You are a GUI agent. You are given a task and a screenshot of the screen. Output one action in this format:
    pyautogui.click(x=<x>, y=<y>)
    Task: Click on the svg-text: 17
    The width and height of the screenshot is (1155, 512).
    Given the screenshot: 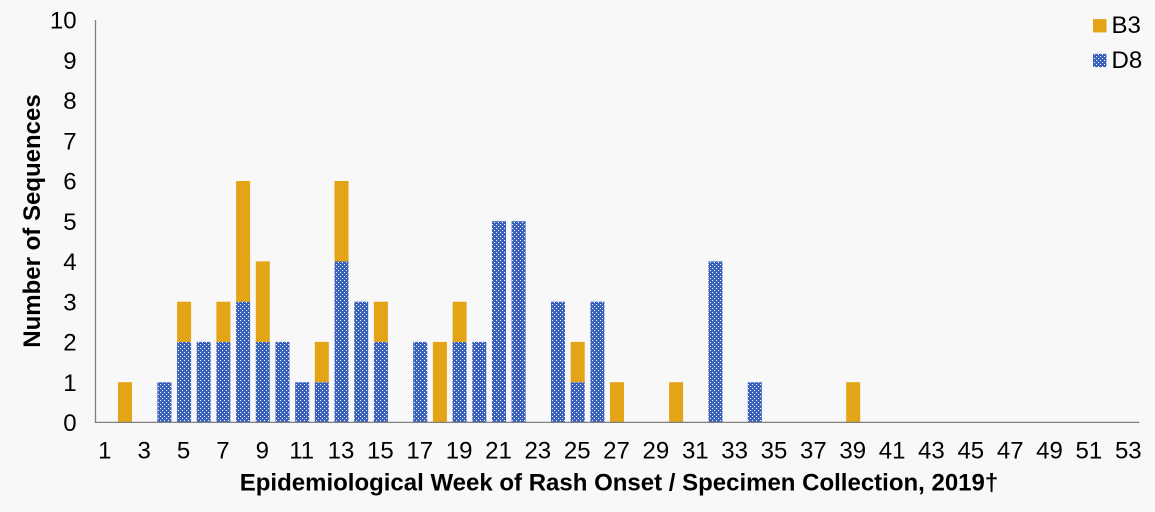 What is the action you would take?
    pyautogui.click(x=419, y=451)
    